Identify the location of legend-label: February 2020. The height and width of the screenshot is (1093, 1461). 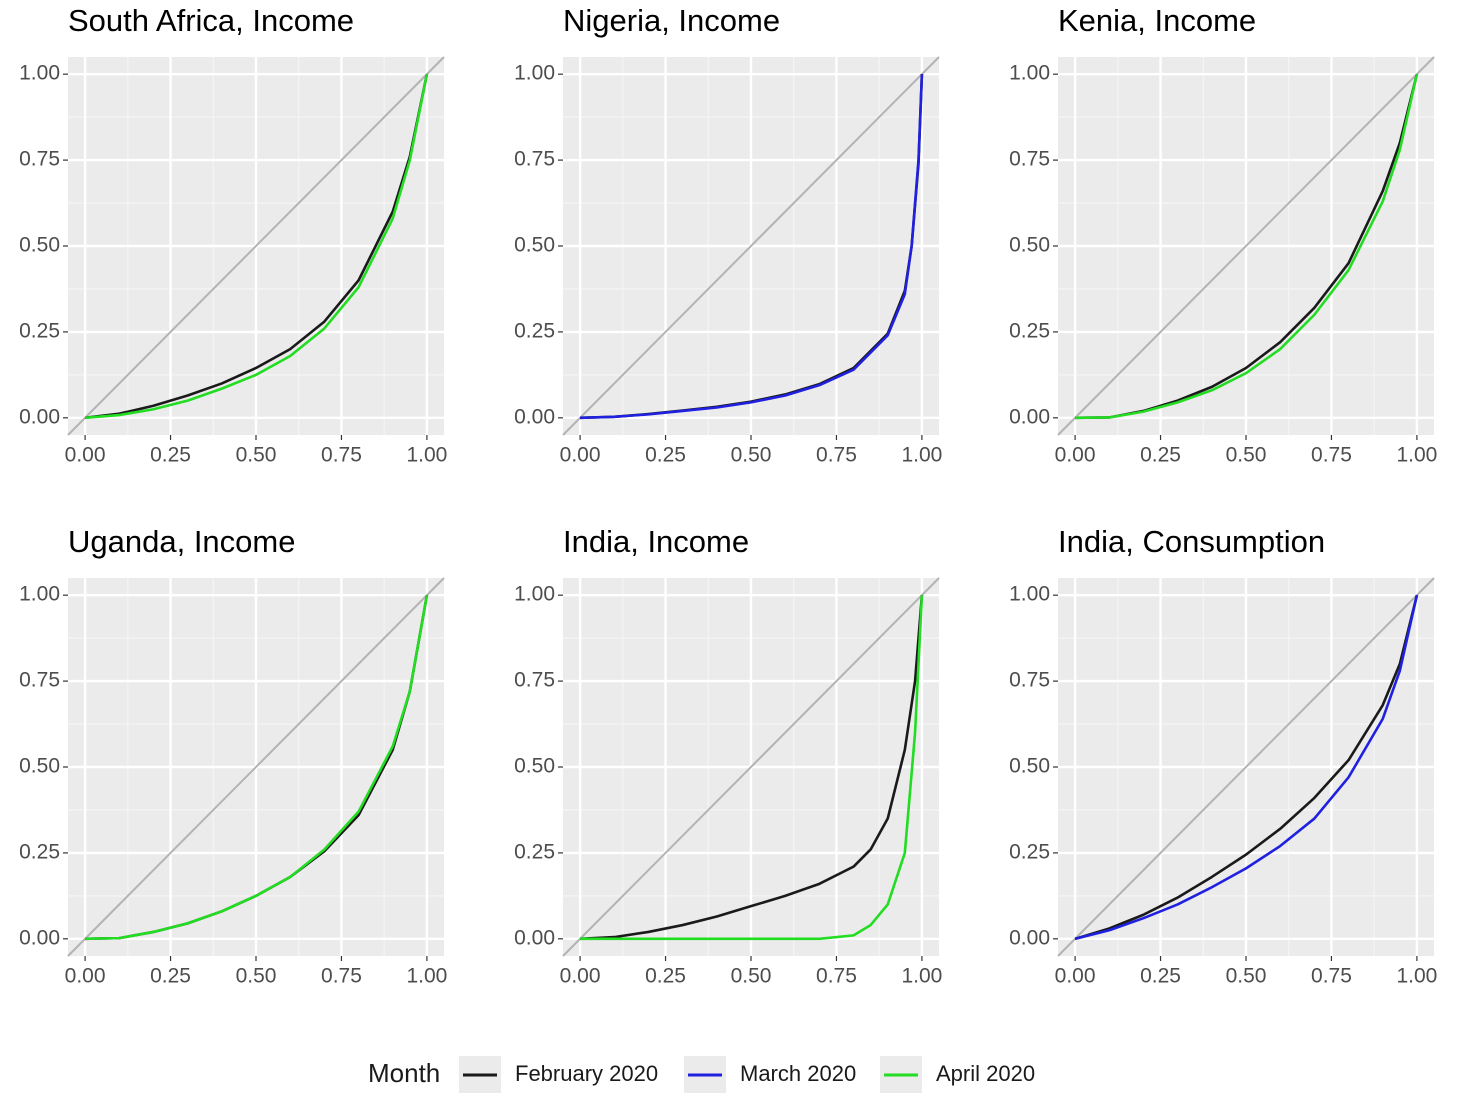
(586, 1073).